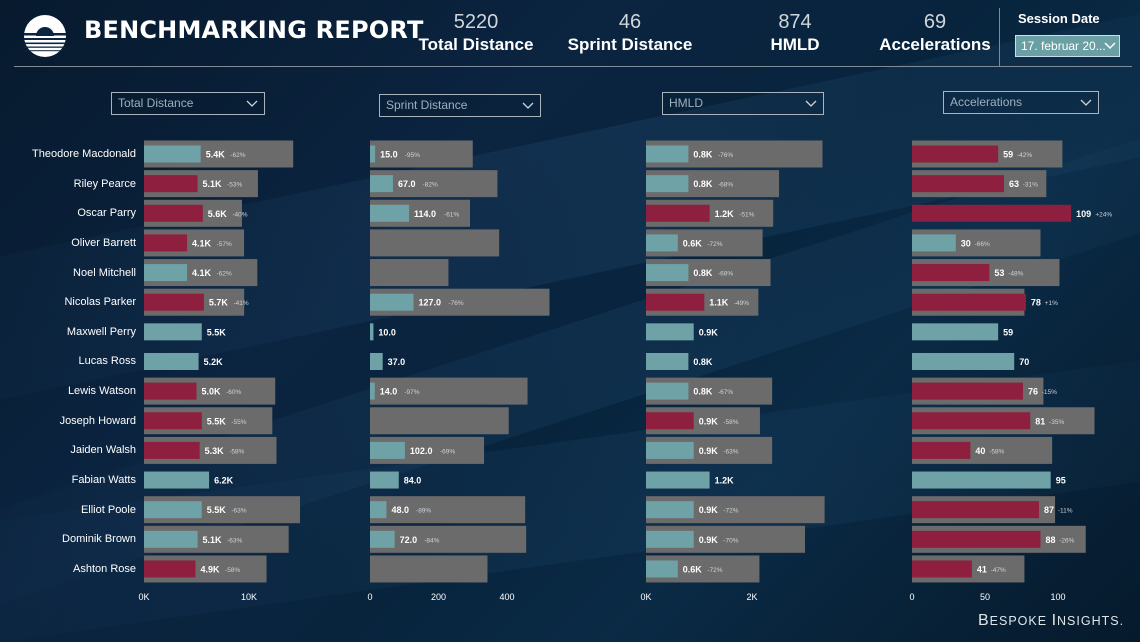 This screenshot has width=1140, height=642. What do you see at coordinates (103, 242) in the screenshot?
I see `player-name: Oliver Barrett` at bounding box center [103, 242].